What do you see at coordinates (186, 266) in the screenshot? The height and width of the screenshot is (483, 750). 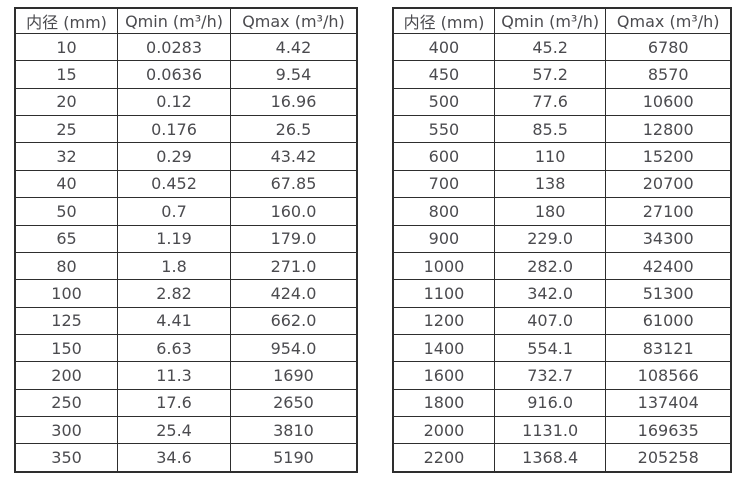 I see `table-row: 80 1.8 271.0` at bounding box center [186, 266].